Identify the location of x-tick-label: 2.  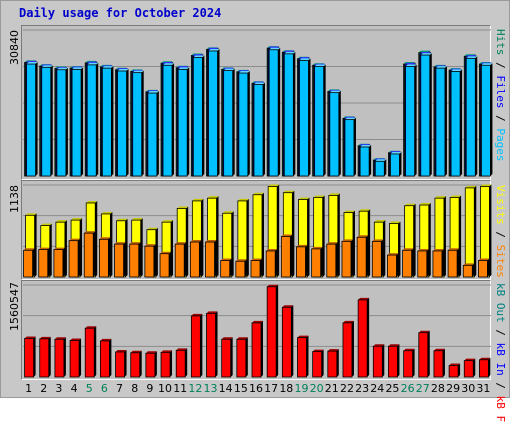
(44, 388).